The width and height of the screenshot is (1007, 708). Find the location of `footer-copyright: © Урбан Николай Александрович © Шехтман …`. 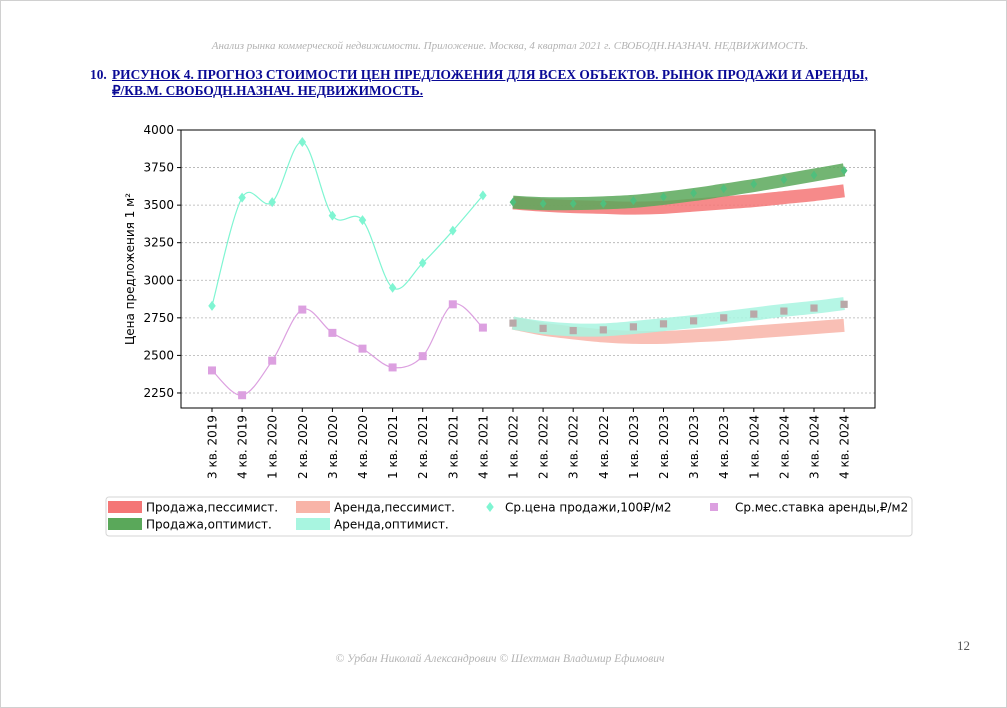

footer-copyright: © Урбан Николай Александрович © Шехтман … is located at coordinates (500, 659).